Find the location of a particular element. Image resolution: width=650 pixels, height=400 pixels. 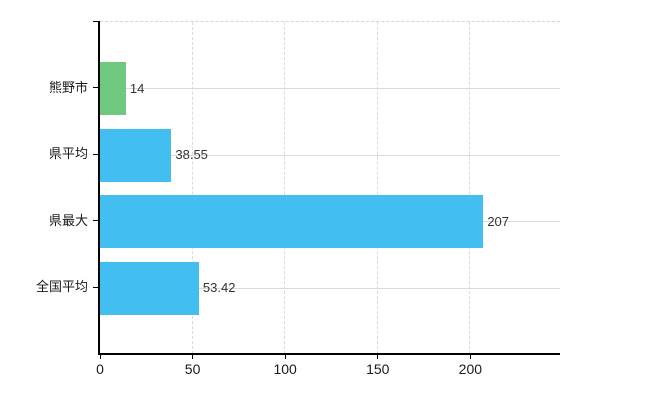

y-axis-end-tick is located at coordinates (96, 21).